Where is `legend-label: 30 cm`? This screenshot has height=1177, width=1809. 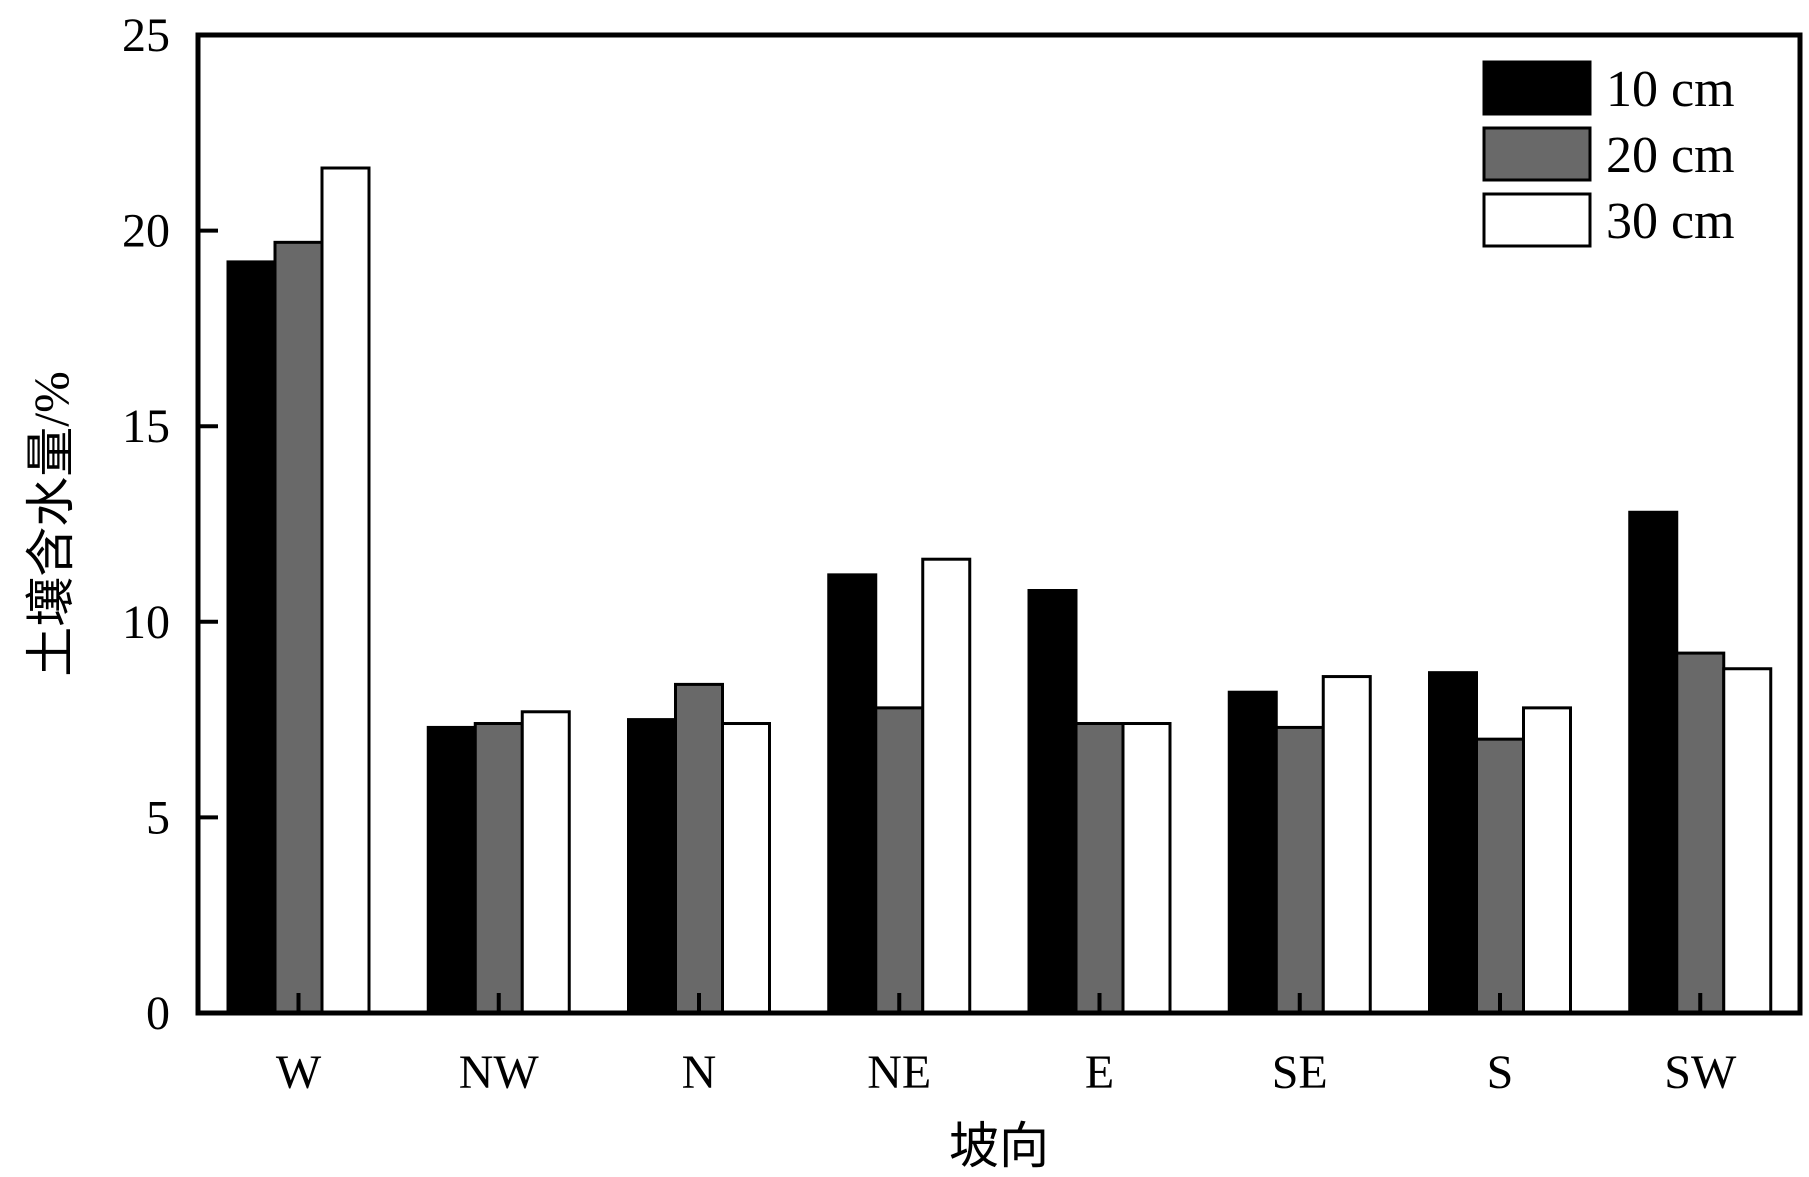 legend-label: 30 cm is located at coordinates (1670, 221).